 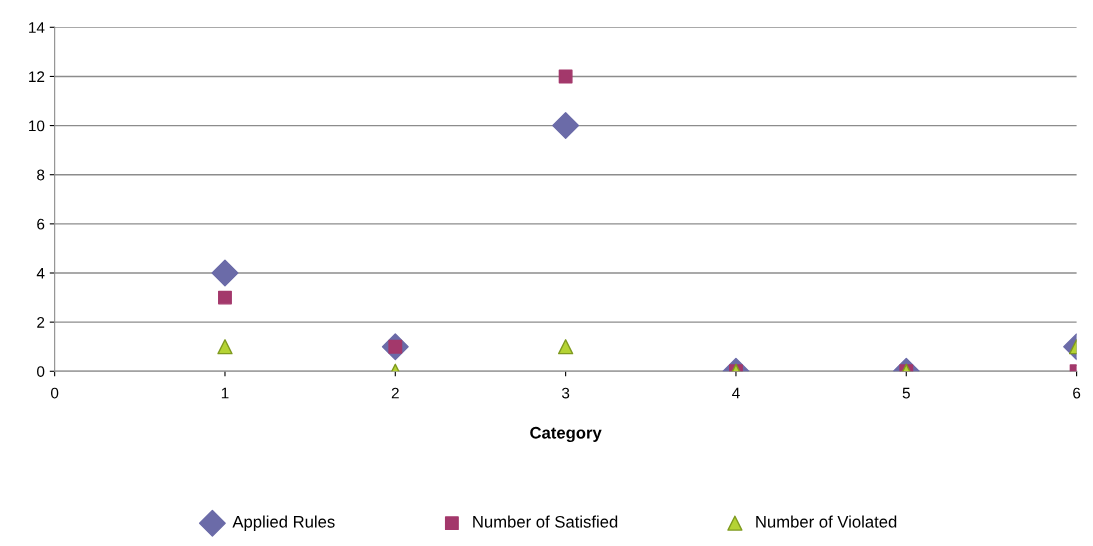 I want to click on x-tick-label: 3, so click(x=565, y=393).